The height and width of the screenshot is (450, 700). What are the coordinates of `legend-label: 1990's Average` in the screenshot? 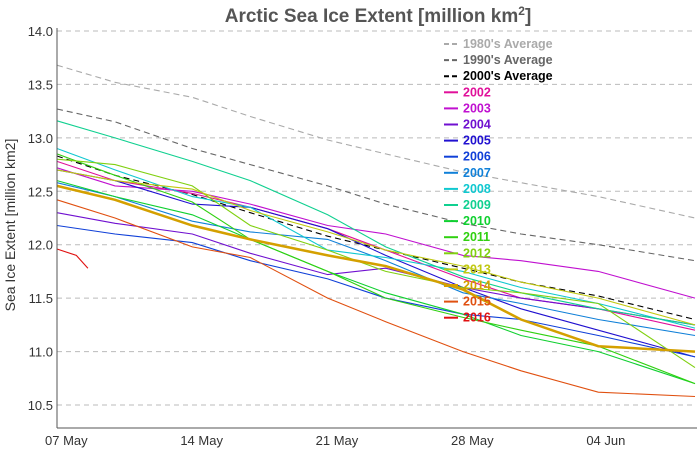 It's located at (508, 60).